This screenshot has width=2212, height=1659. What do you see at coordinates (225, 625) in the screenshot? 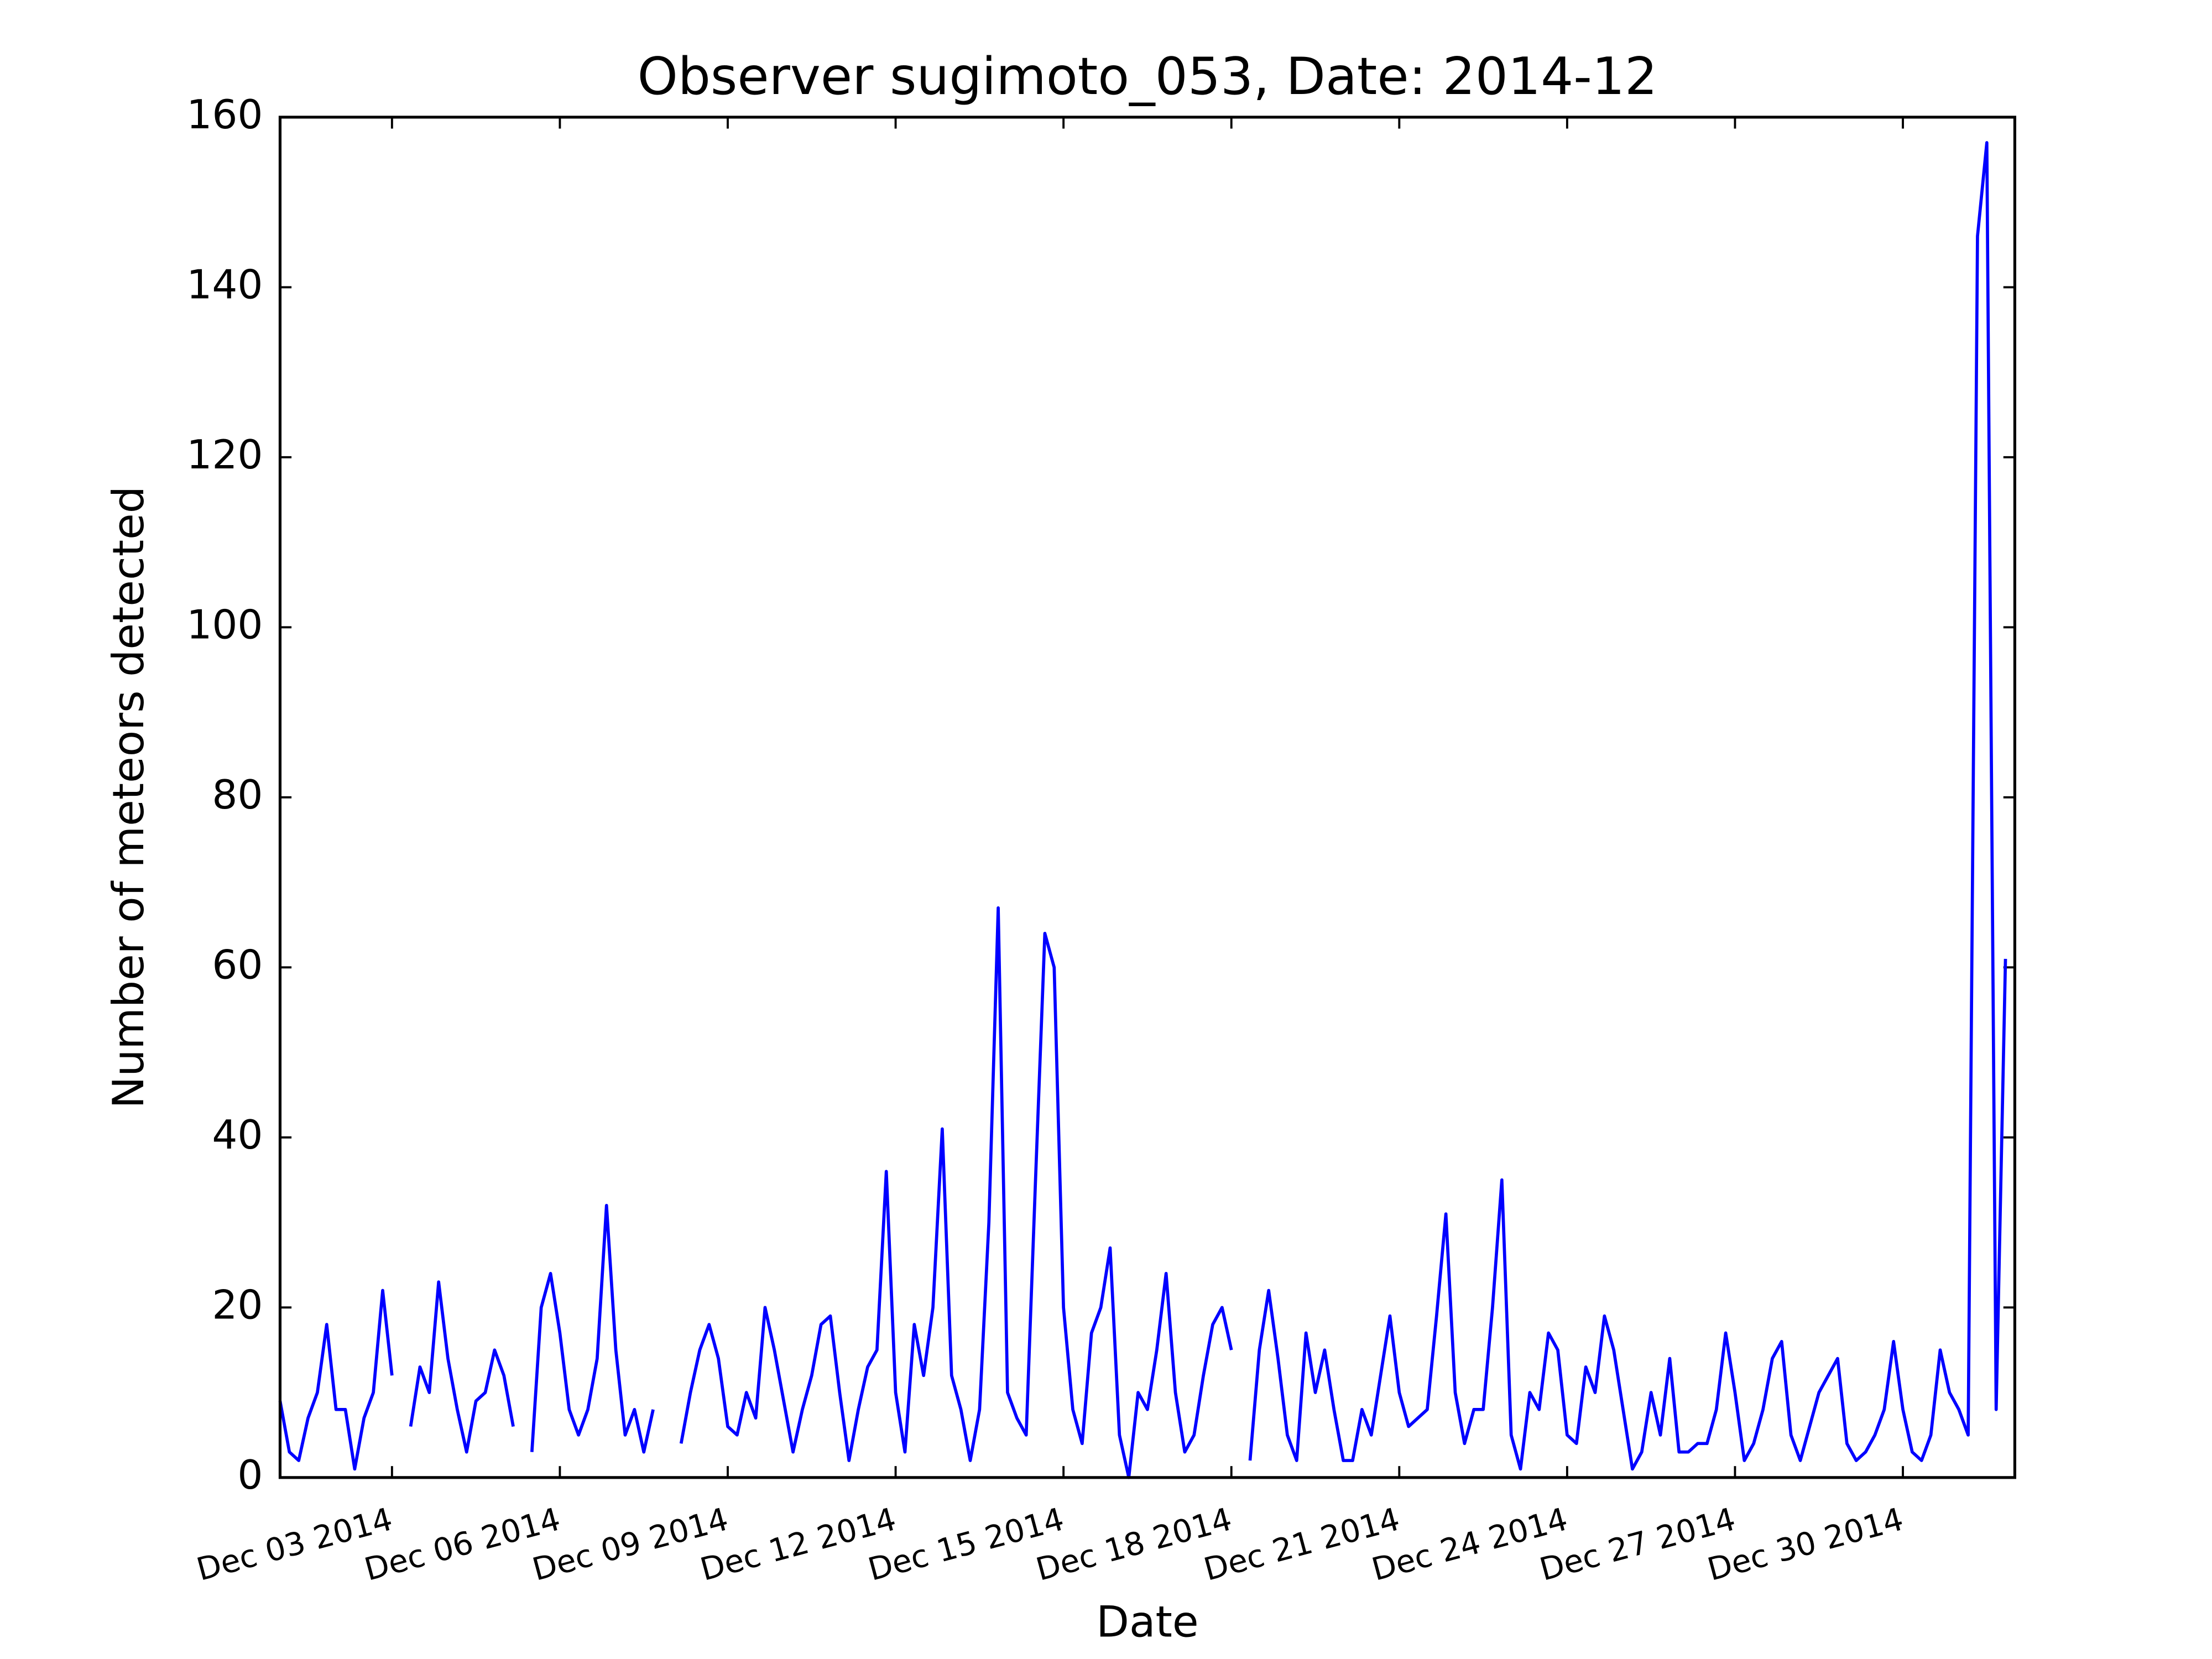
I see `y-tick-label: 100` at bounding box center [225, 625].